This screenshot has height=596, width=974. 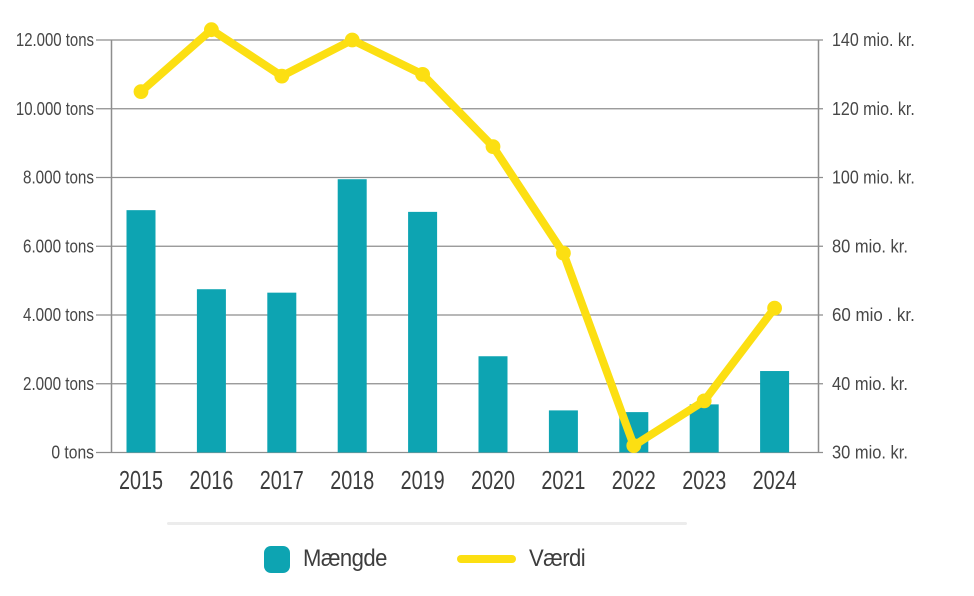 What do you see at coordinates (352, 40) in the screenshot?
I see `line-point-2018` at bounding box center [352, 40].